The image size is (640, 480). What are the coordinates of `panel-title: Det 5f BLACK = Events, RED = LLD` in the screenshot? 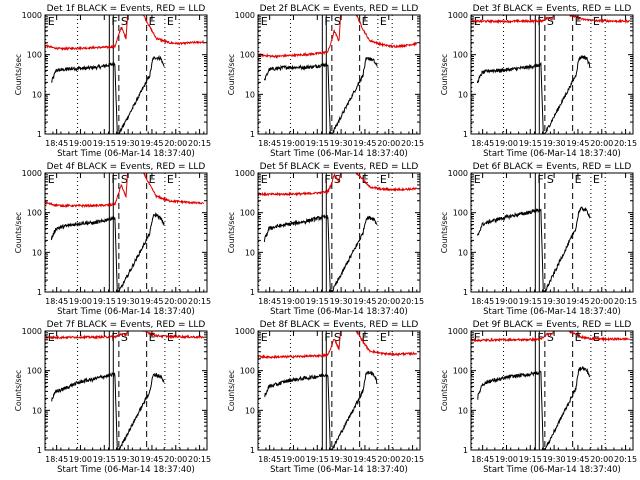 It's located at (339, 167).